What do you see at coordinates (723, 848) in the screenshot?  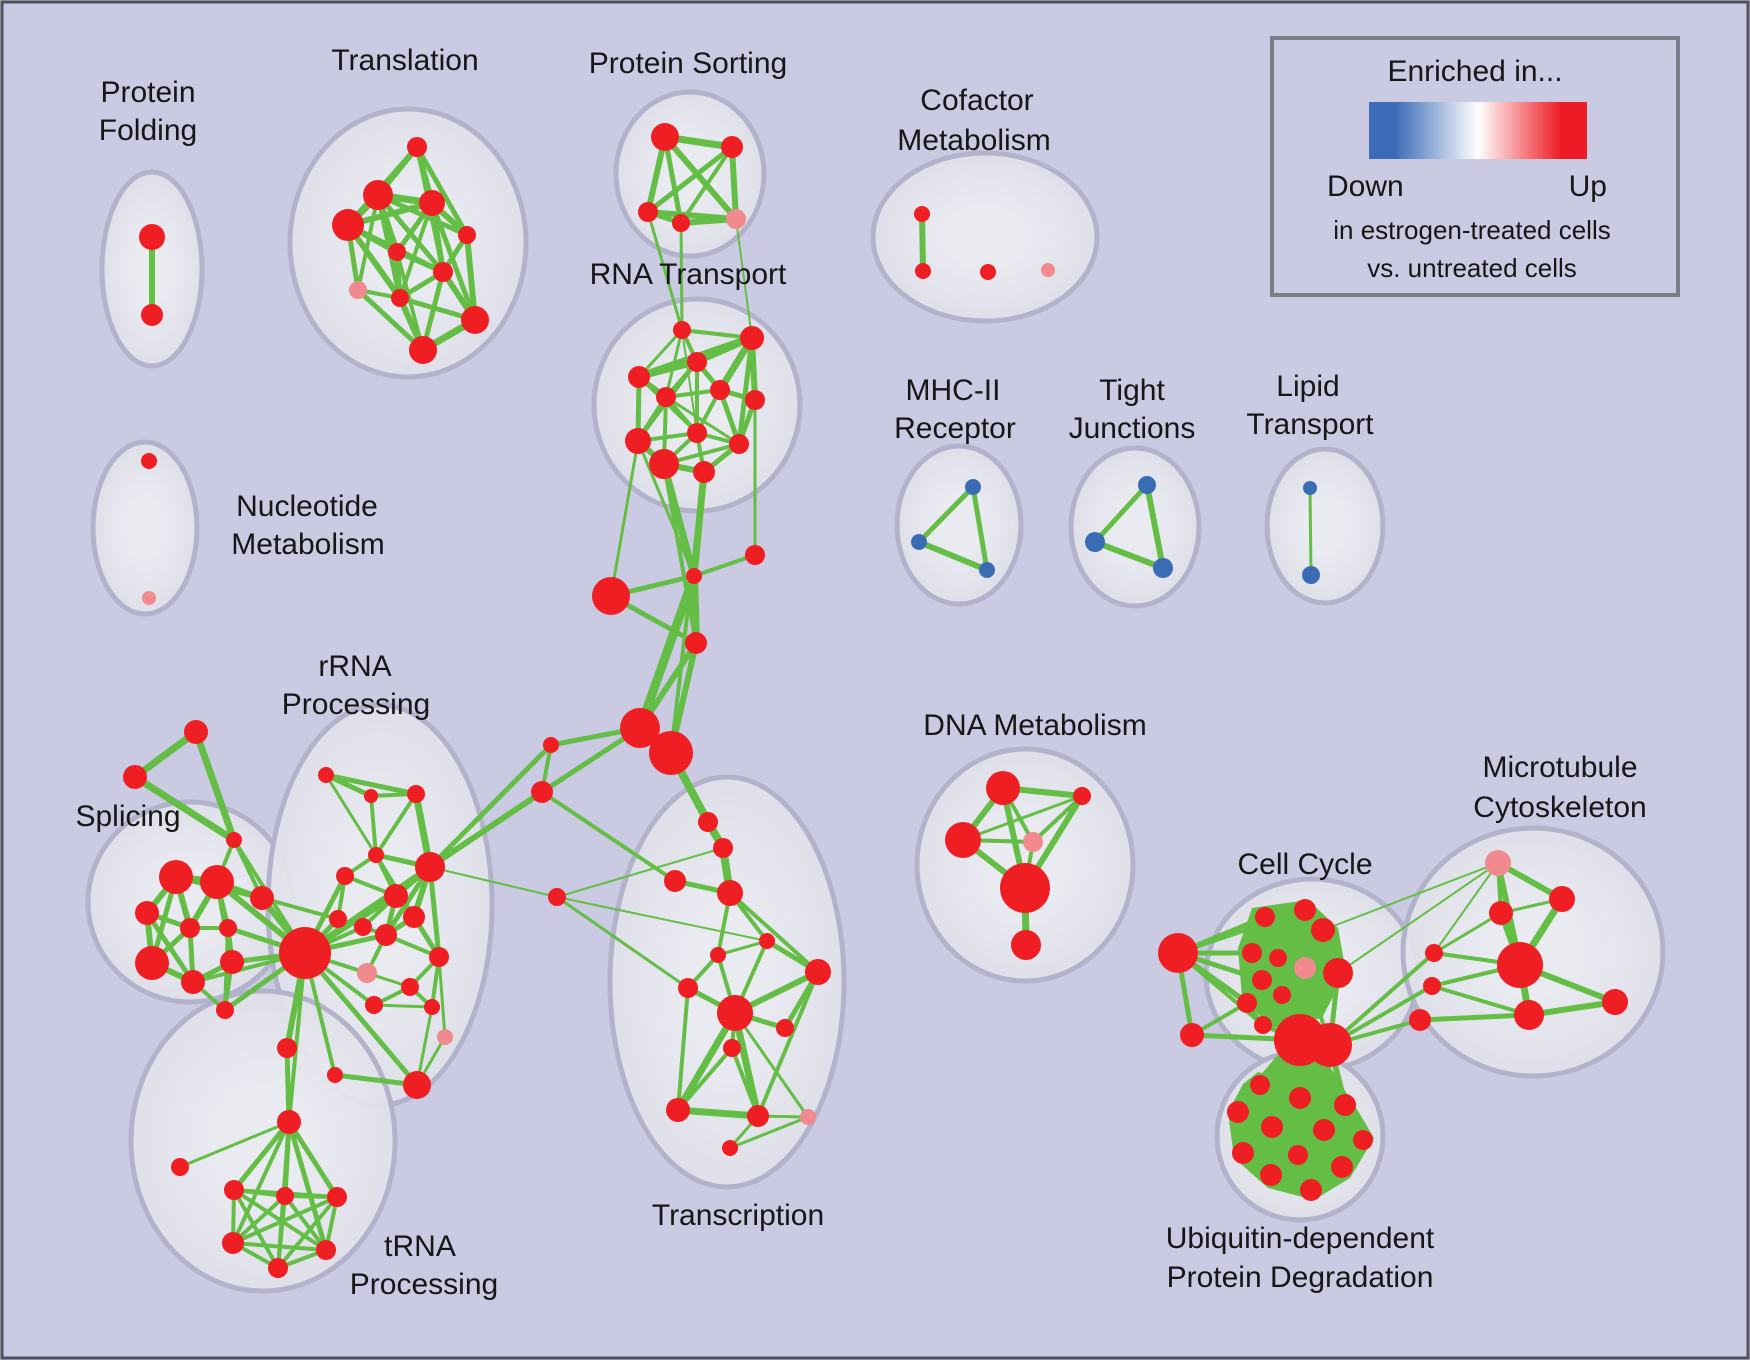 I see `node-c2` at bounding box center [723, 848].